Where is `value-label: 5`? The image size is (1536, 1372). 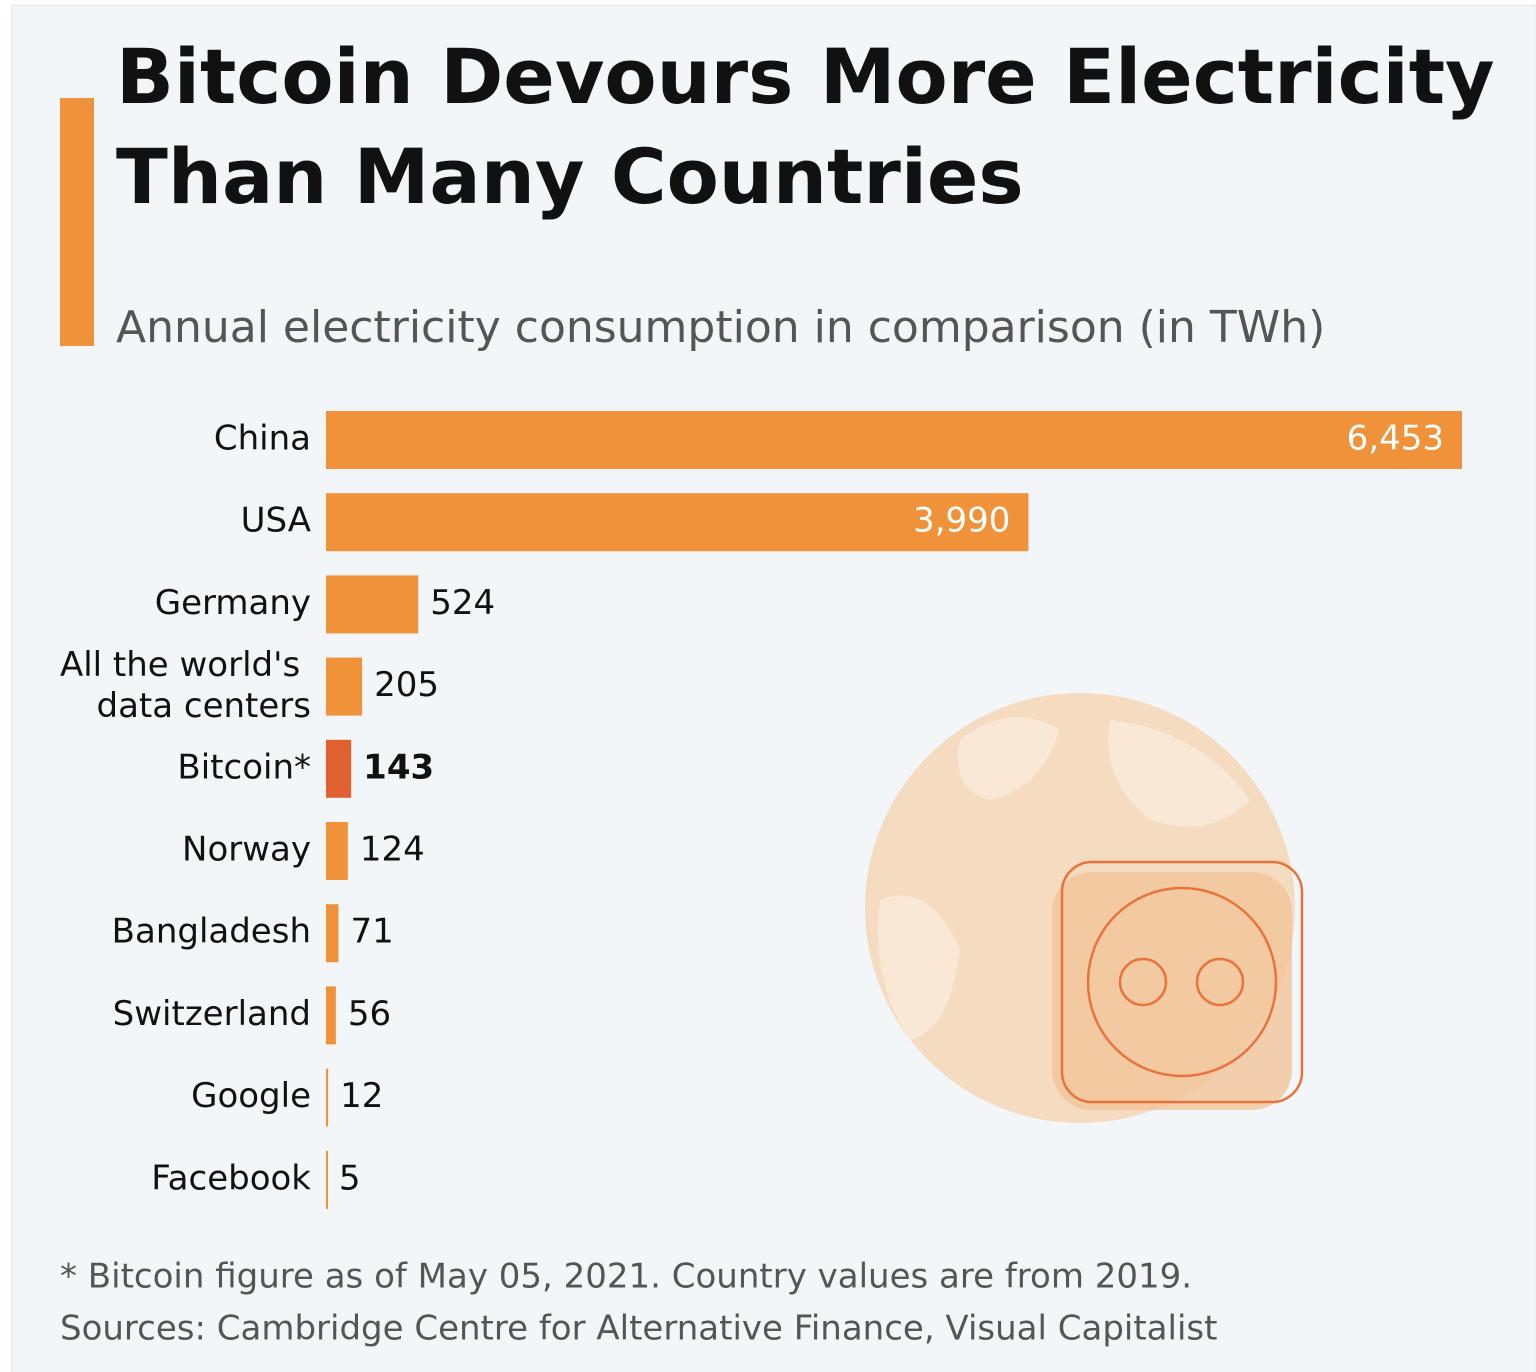 value-label: 5 is located at coordinates (350, 1178).